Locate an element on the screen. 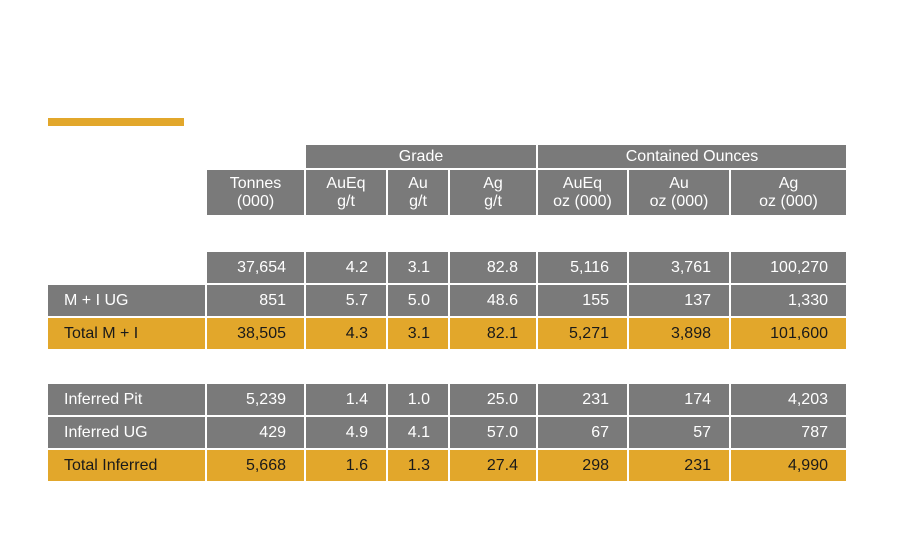  table-cell: 155 is located at coordinates (582, 300).